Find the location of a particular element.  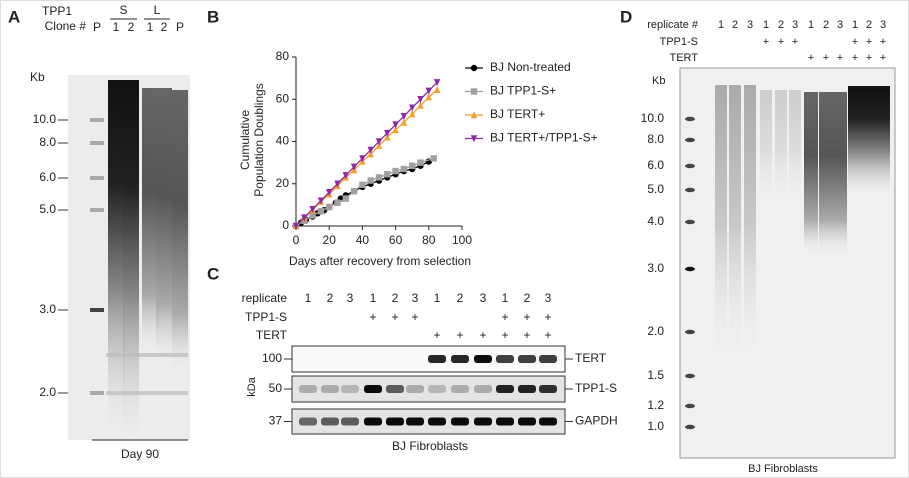

unit-label: Kb is located at coordinates (37, 77).